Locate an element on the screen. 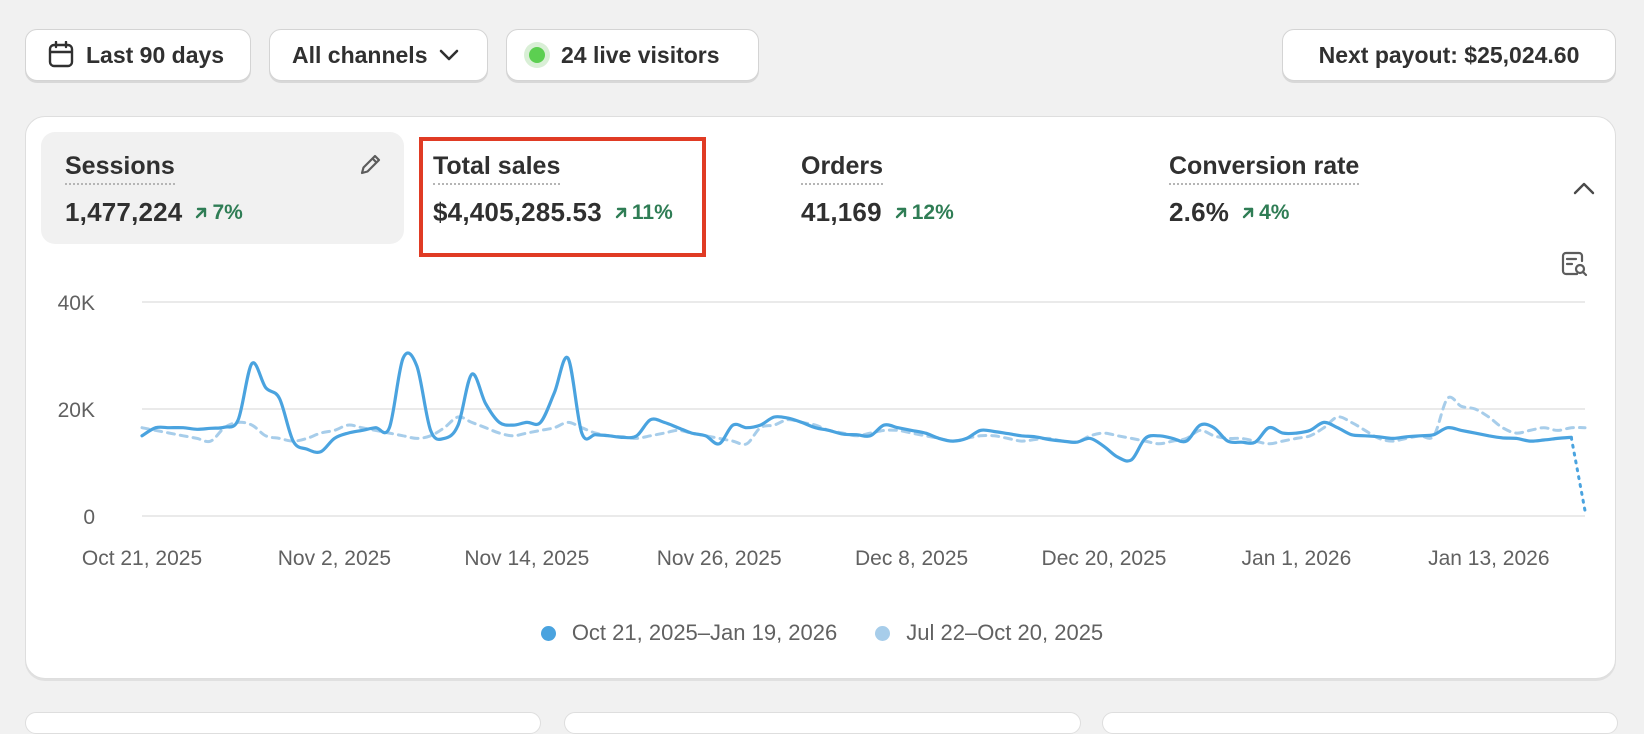  metric-label: Conversion rate is located at coordinates (1264, 168).